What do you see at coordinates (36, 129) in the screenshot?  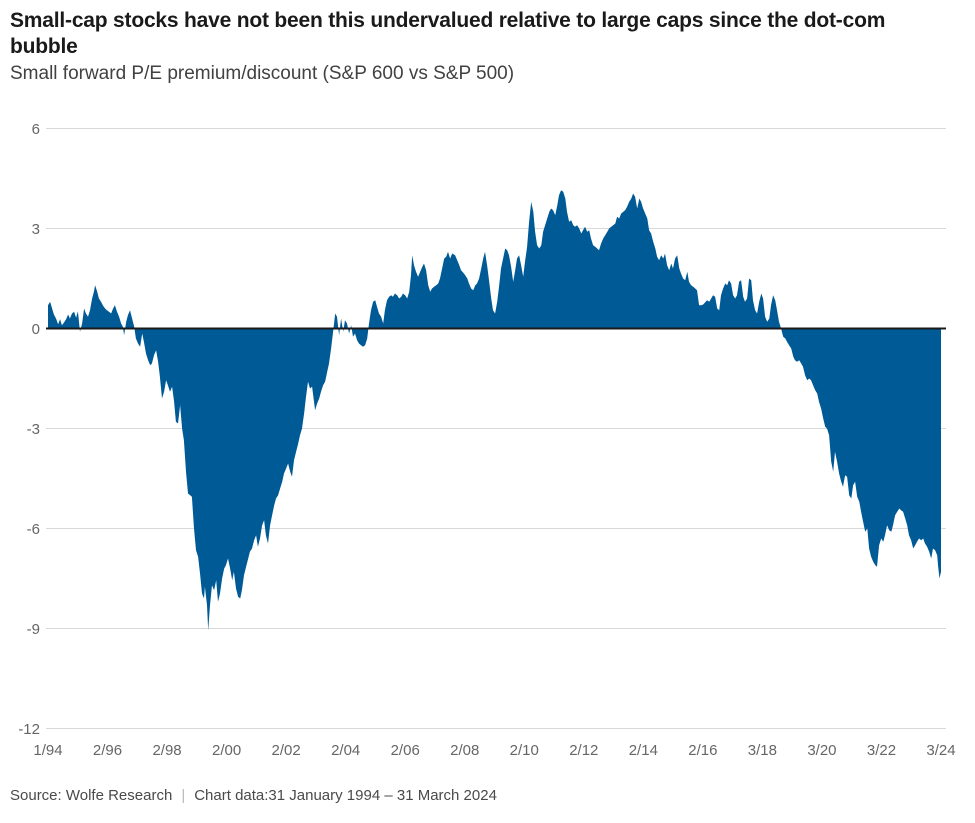 I see `y-tick-label: 6` at bounding box center [36, 129].